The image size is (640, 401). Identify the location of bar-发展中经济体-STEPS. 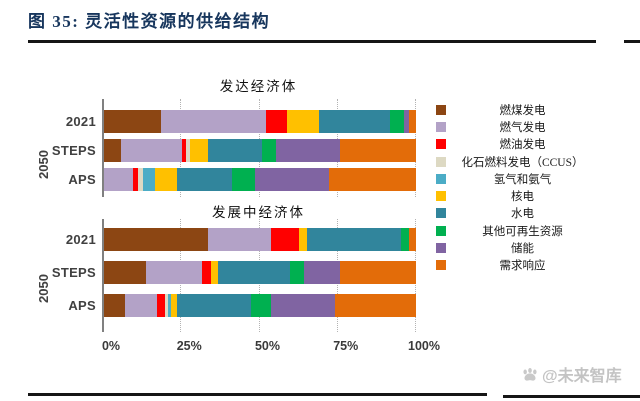
(260, 272).